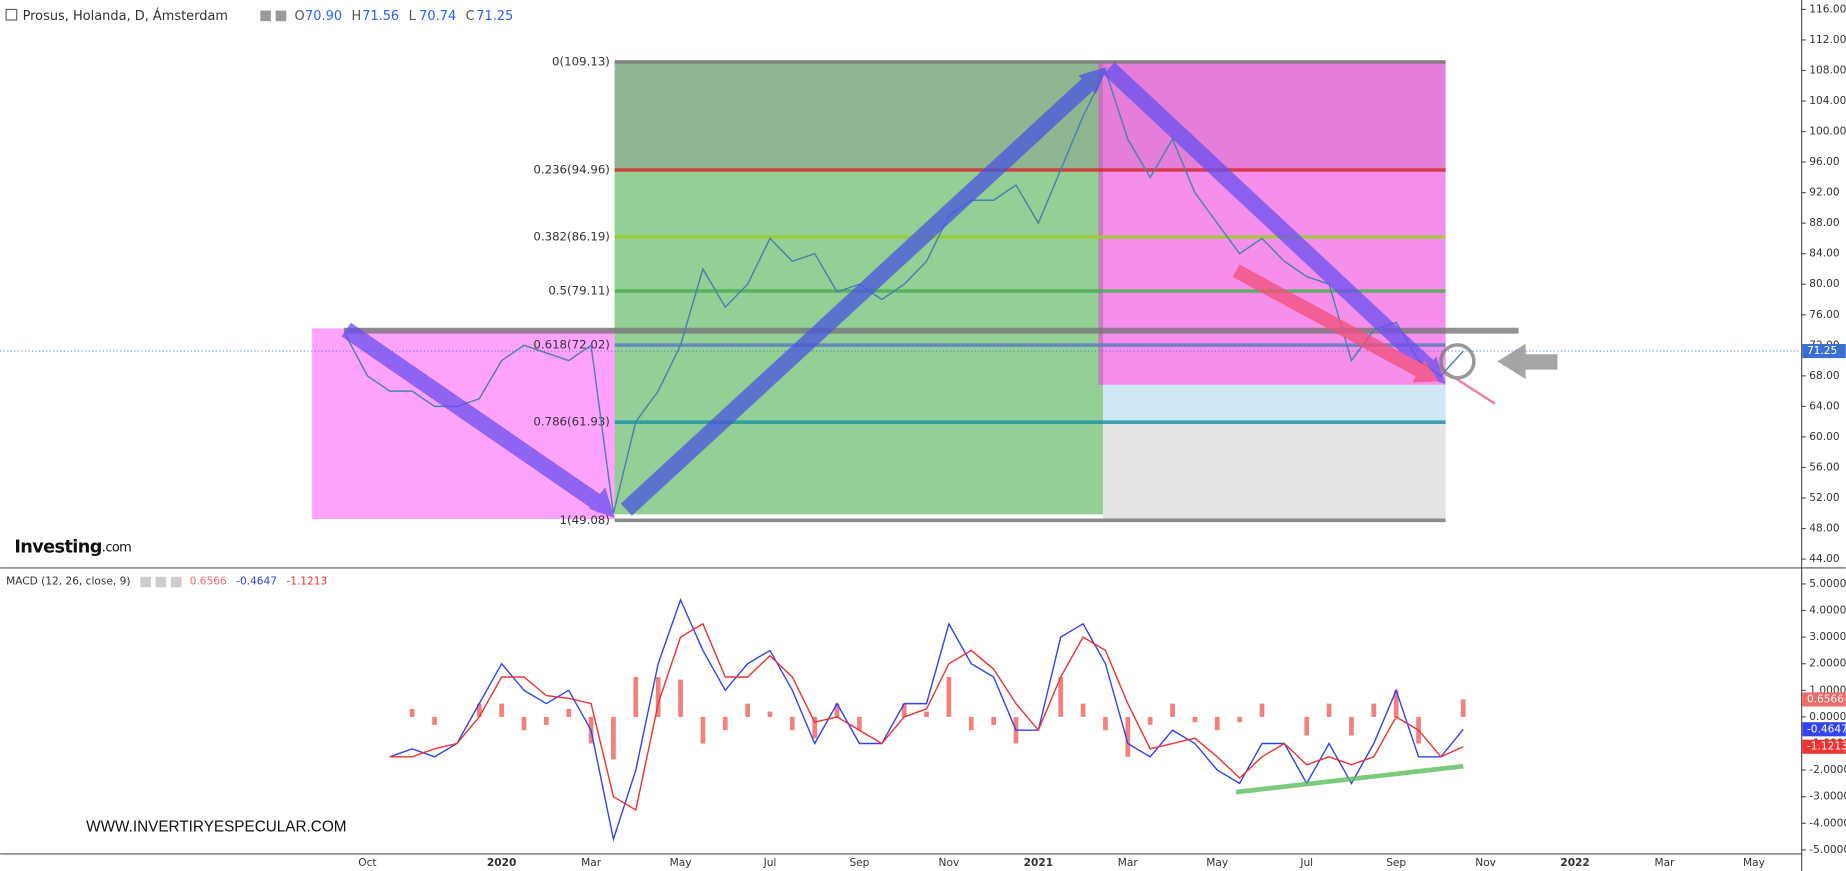 This screenshot has height=871, width=1846. Describe the element at coordinates (208, 581) in the screenshot. I see `macd-value: 0.6566` at that location.